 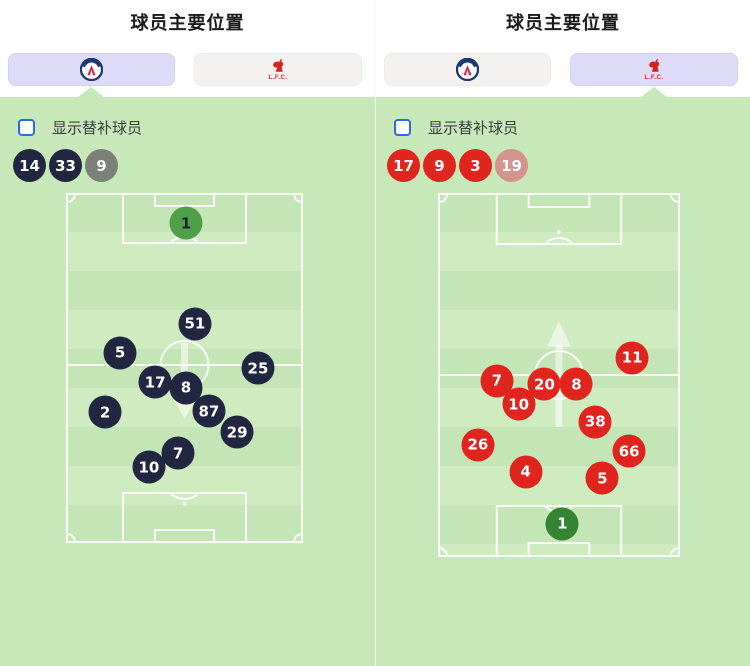 What do you see at coordinates (629, 451) in the screenshot?
I see `player-dot: 66` at bounding box center [629, 451].